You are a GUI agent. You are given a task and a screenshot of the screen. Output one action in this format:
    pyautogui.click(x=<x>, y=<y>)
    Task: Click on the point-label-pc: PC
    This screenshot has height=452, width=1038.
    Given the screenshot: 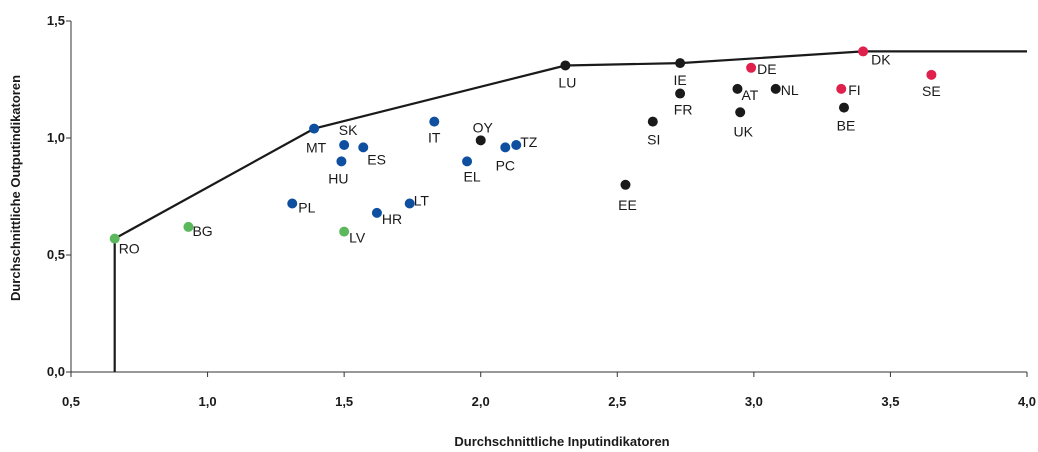 What is the action you would take?
    pyautogui.click(x=505, y=165)
    